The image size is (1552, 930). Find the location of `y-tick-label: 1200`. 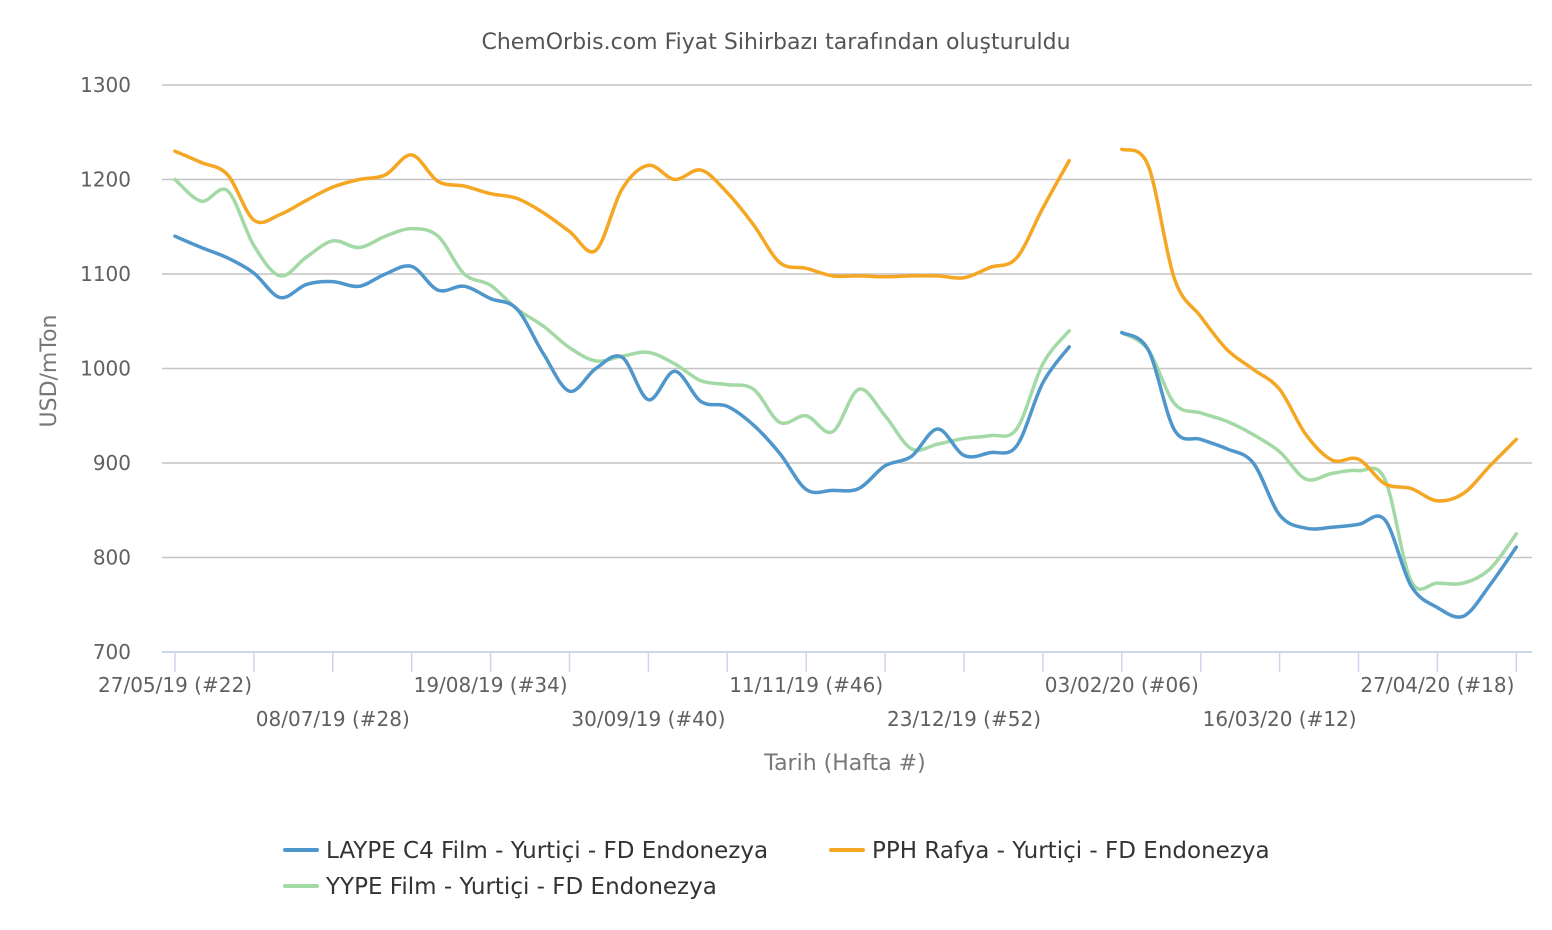

y-tick-label: 1200 is located at coordinates (105, 180).